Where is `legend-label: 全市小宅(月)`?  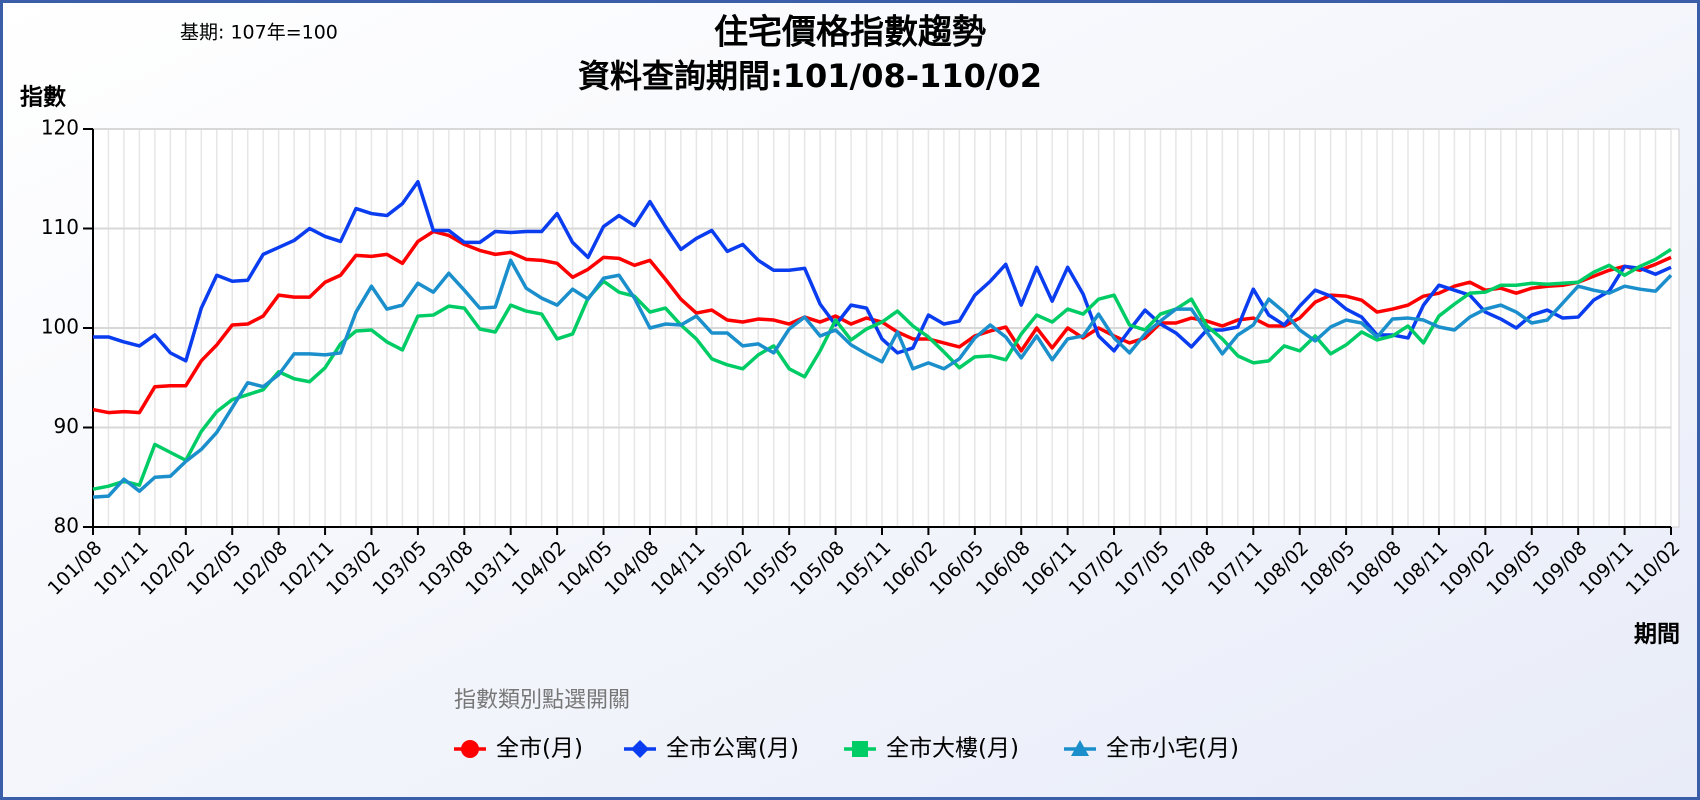
legend-label: 全市小宅(月) is located at coordinates (1172, 749).